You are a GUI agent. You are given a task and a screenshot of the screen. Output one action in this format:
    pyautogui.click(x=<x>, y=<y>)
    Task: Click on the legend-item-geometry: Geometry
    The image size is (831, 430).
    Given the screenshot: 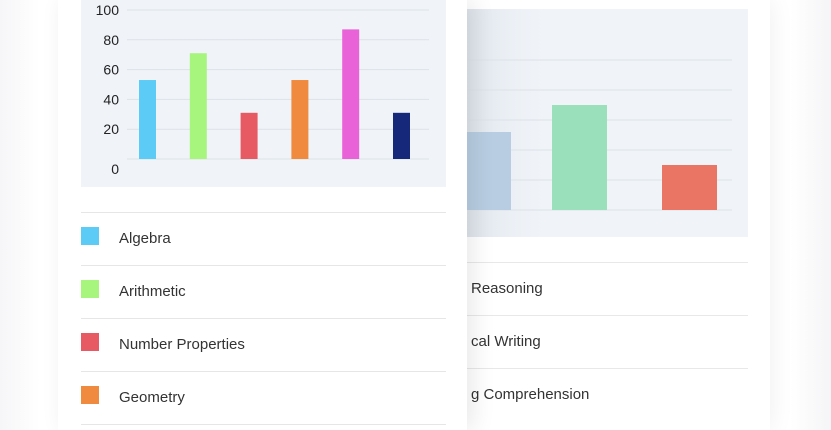 What is the action you would take?
    pyautogui.click(x=263, y=398)
    